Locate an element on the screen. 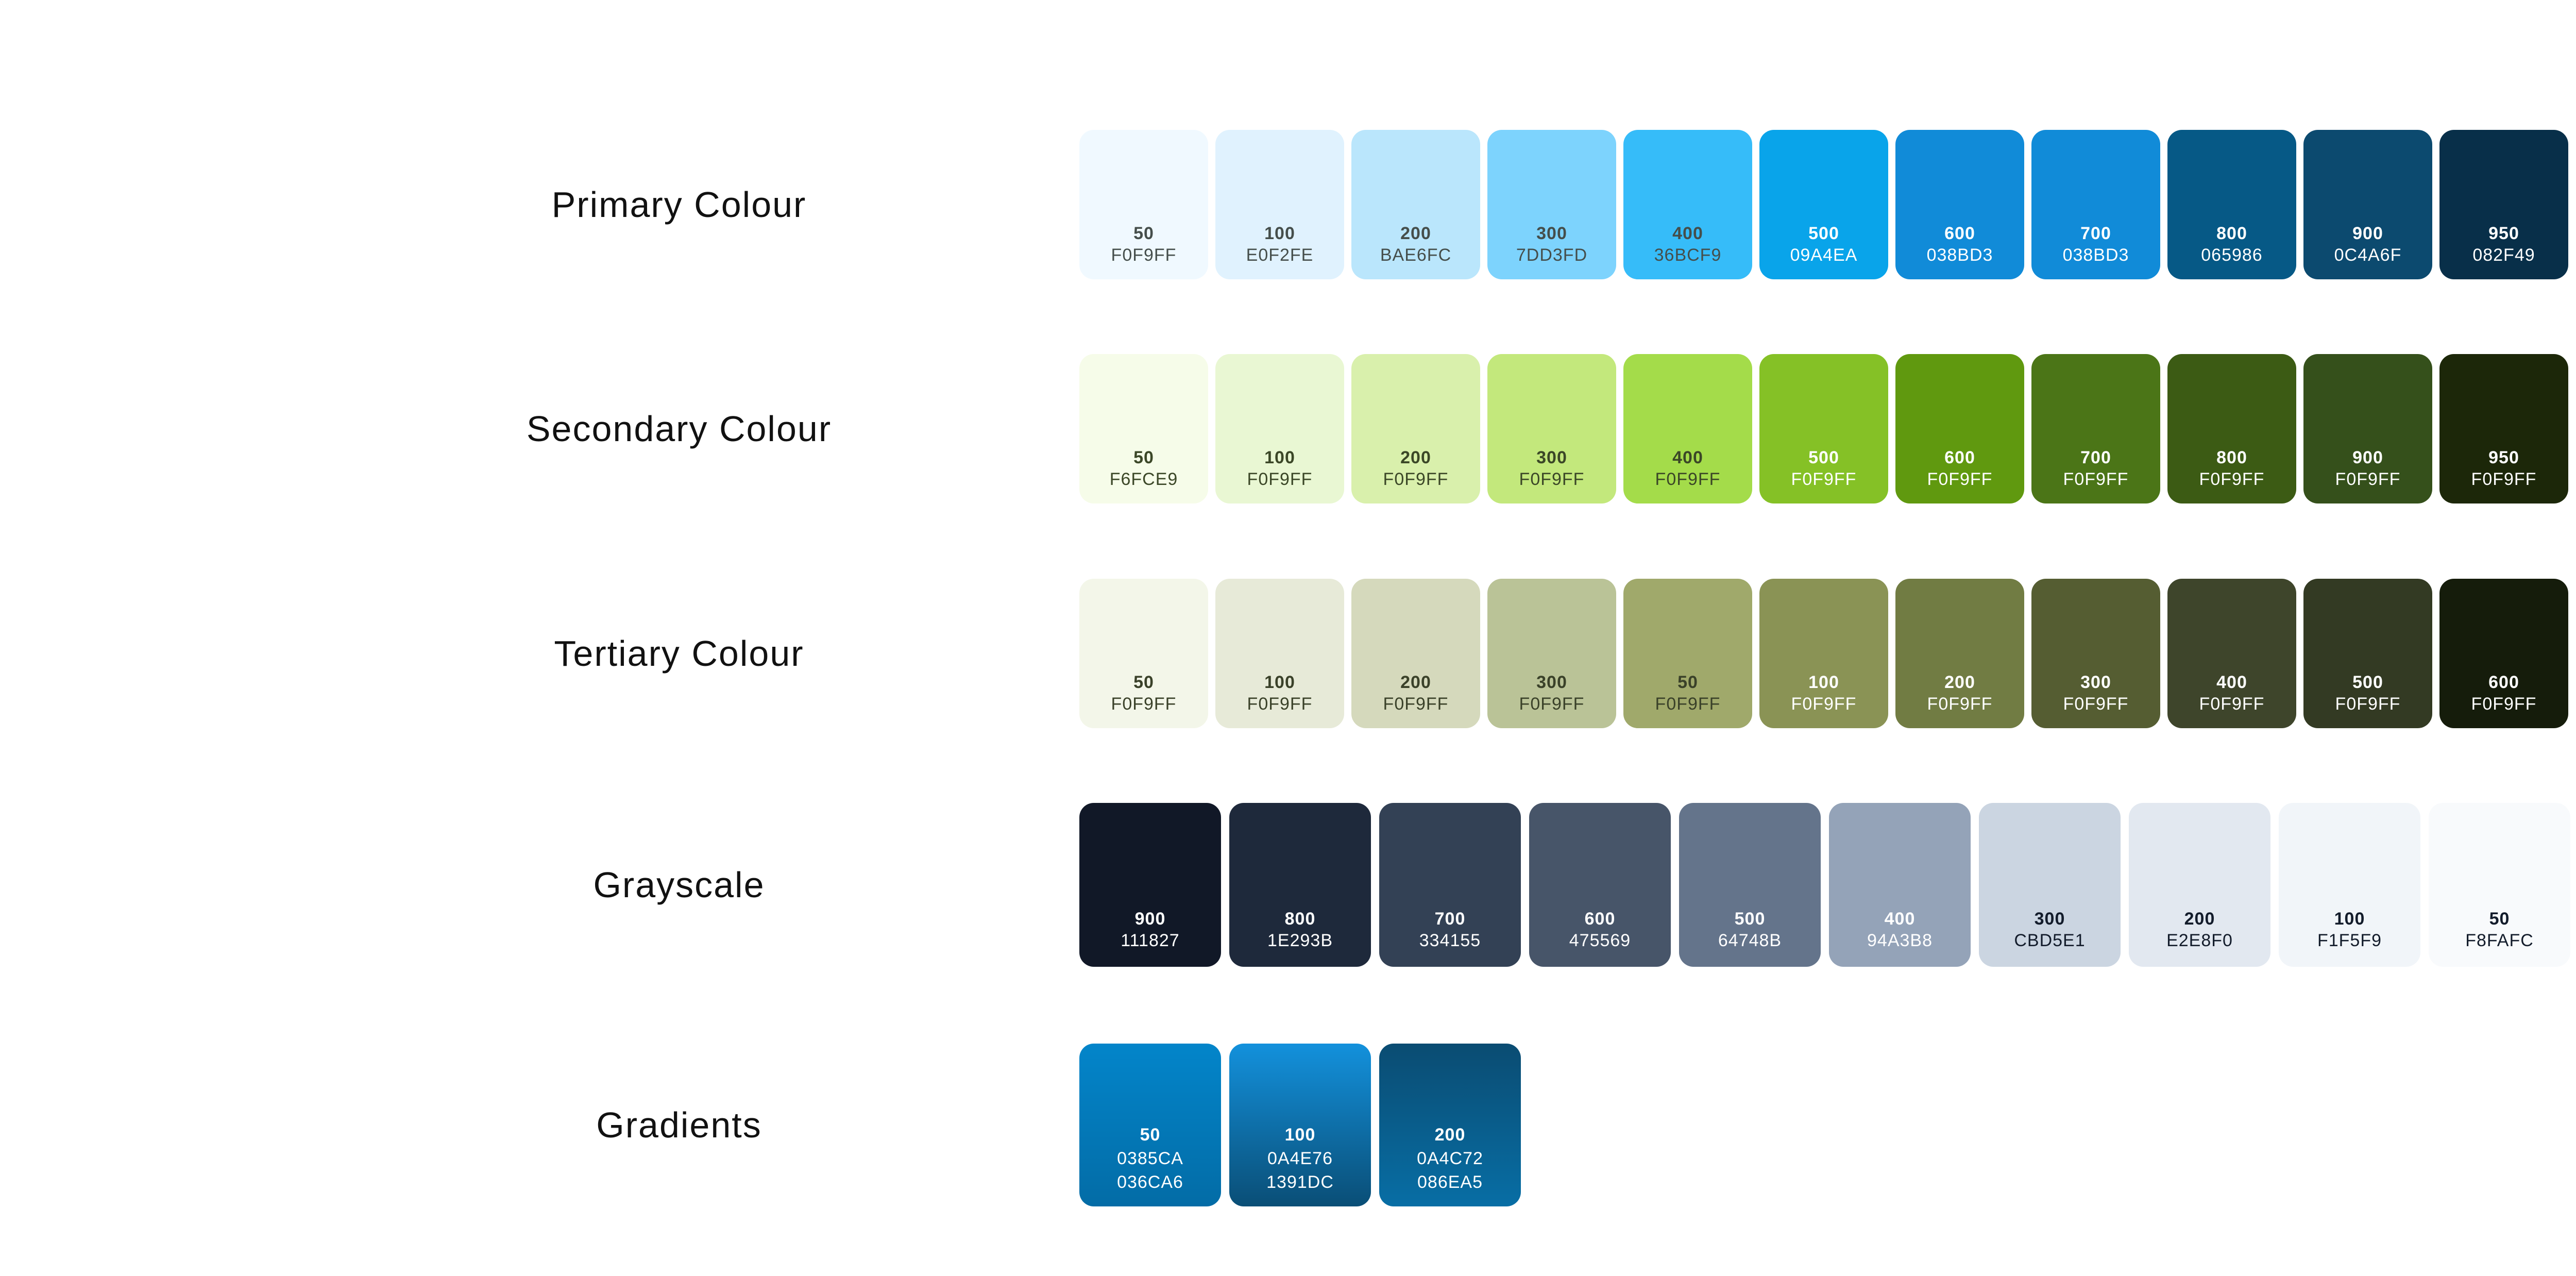 This screenshot has height=1276, width=2576. color-swatch: 50 F6FCE9 is located at coordinates (1143, 429).